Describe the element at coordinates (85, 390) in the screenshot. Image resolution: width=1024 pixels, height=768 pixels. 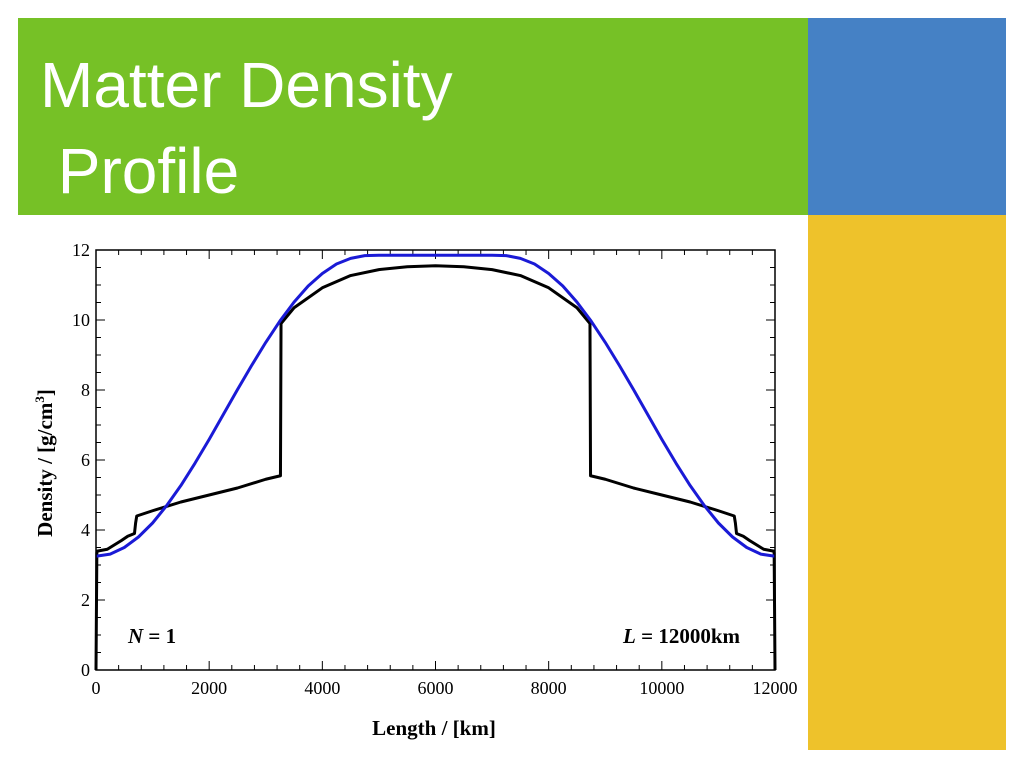
I see `y-tick-label: 8` at that location.